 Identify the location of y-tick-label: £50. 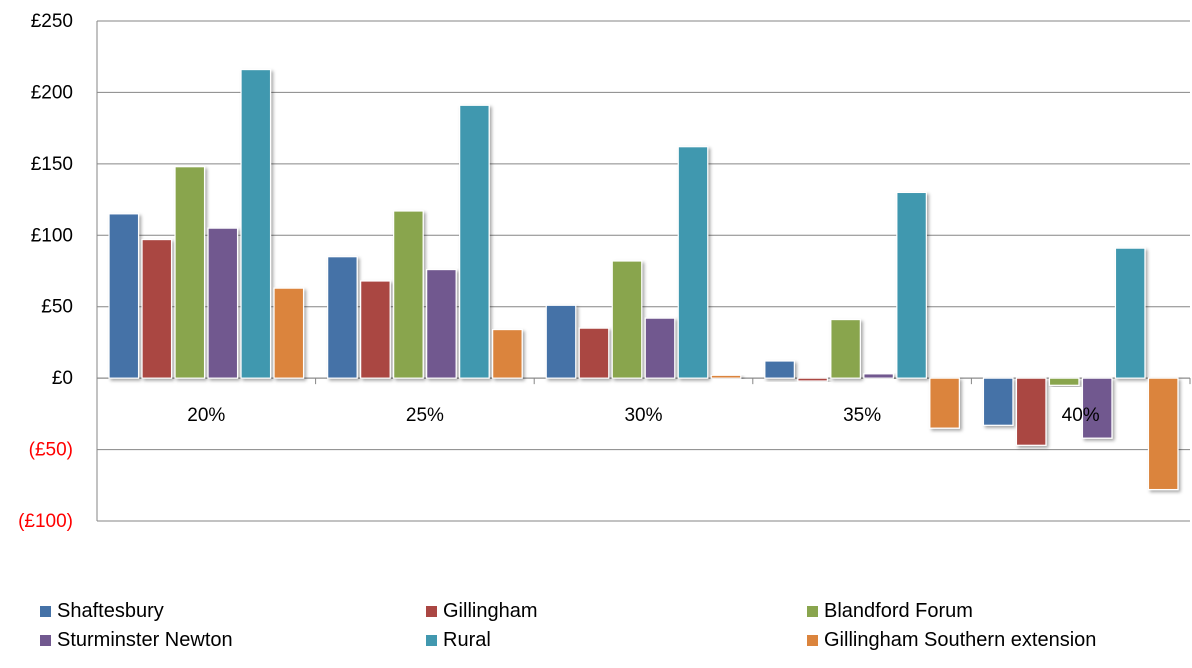
(57, 307).